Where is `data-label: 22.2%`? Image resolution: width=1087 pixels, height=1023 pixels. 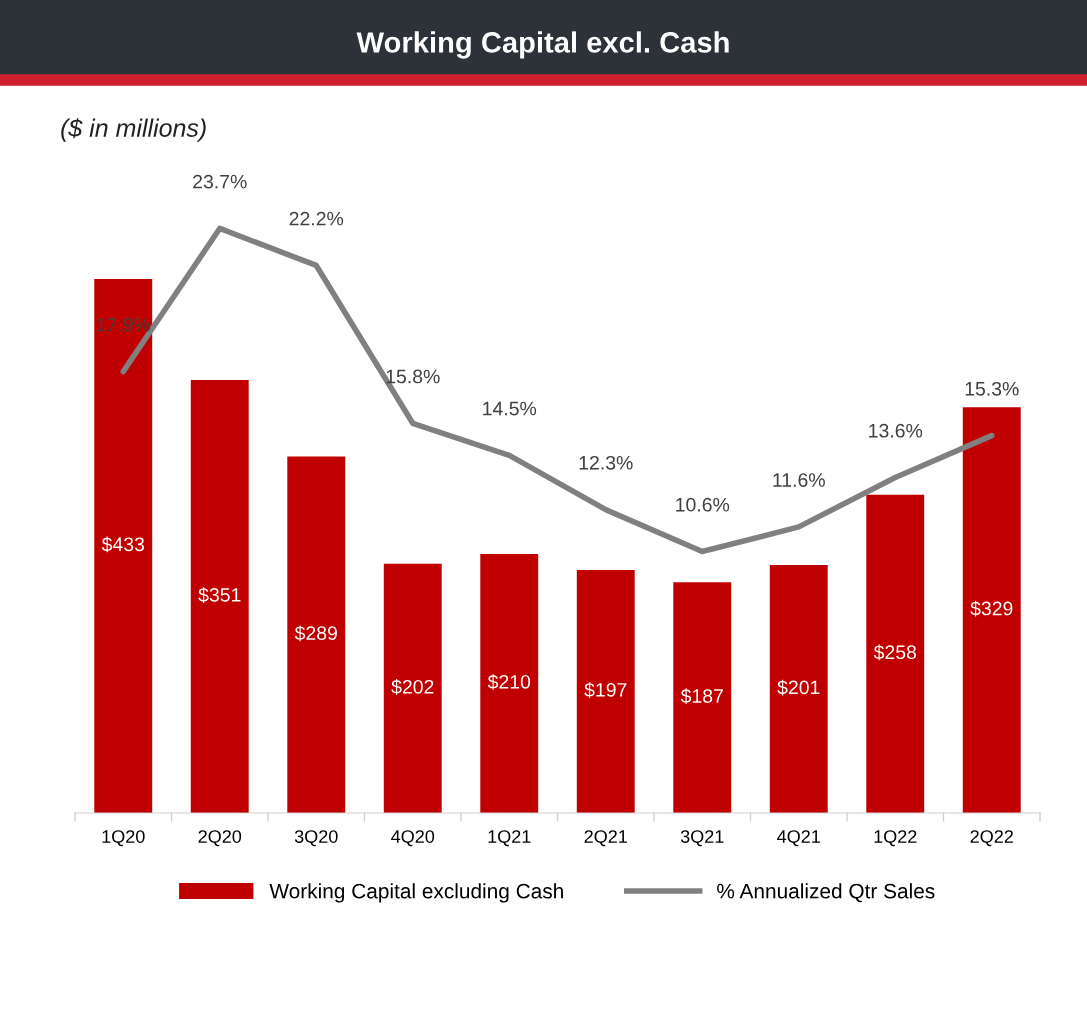 data-label: 22.2% is located at coordinates (316, 218).